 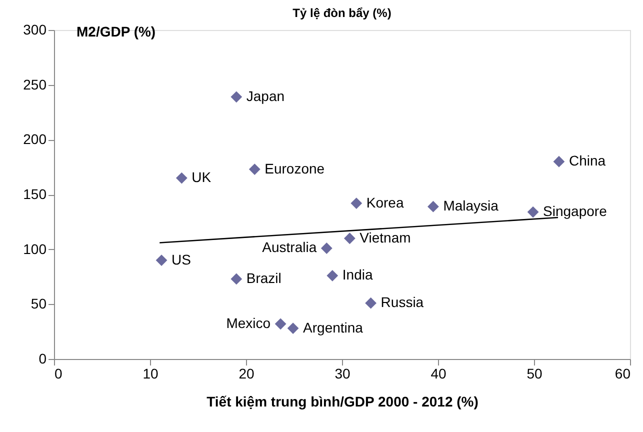 What do you see at coordinates (587, 160) in the screenshot?
I see `annotation: China` at bounding box center [587, 160].